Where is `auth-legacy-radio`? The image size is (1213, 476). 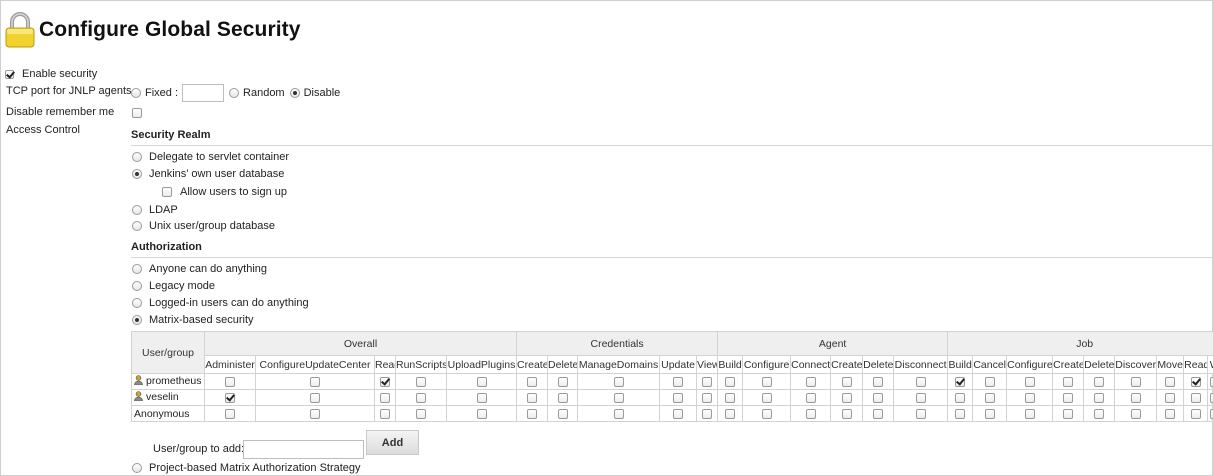
auth-legacy-radio is located at coordinates (137, 286).